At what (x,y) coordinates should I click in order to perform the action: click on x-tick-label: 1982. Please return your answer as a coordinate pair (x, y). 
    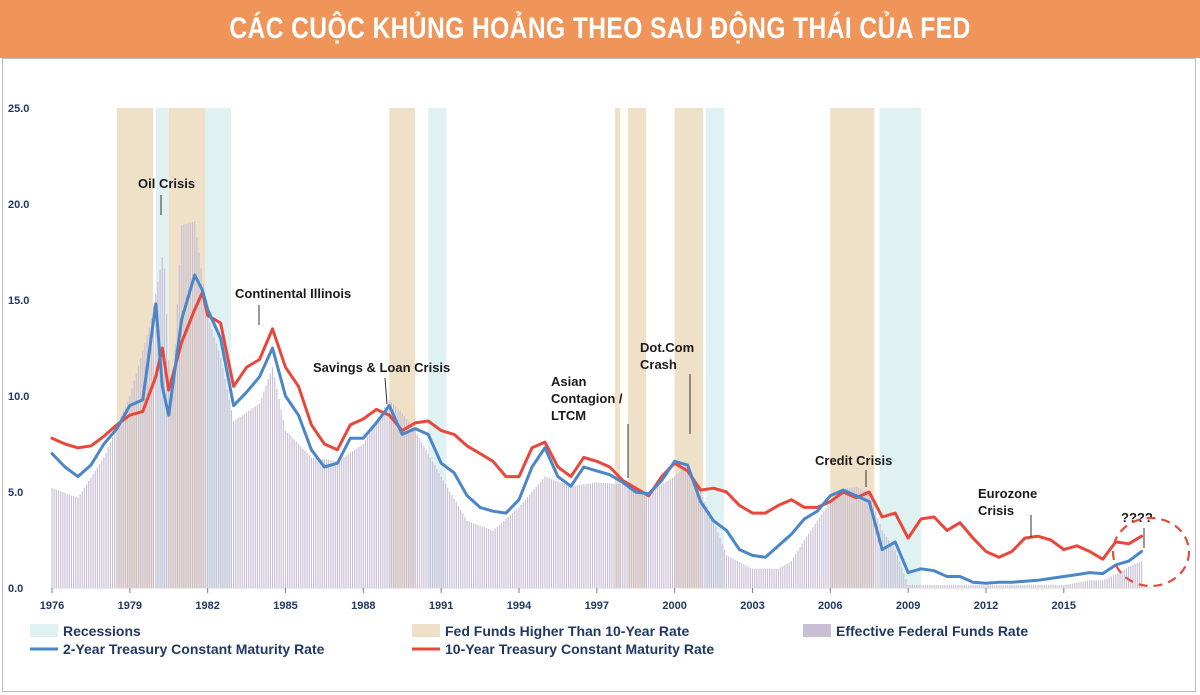
    Looking at the image, I should click on (207, 606).